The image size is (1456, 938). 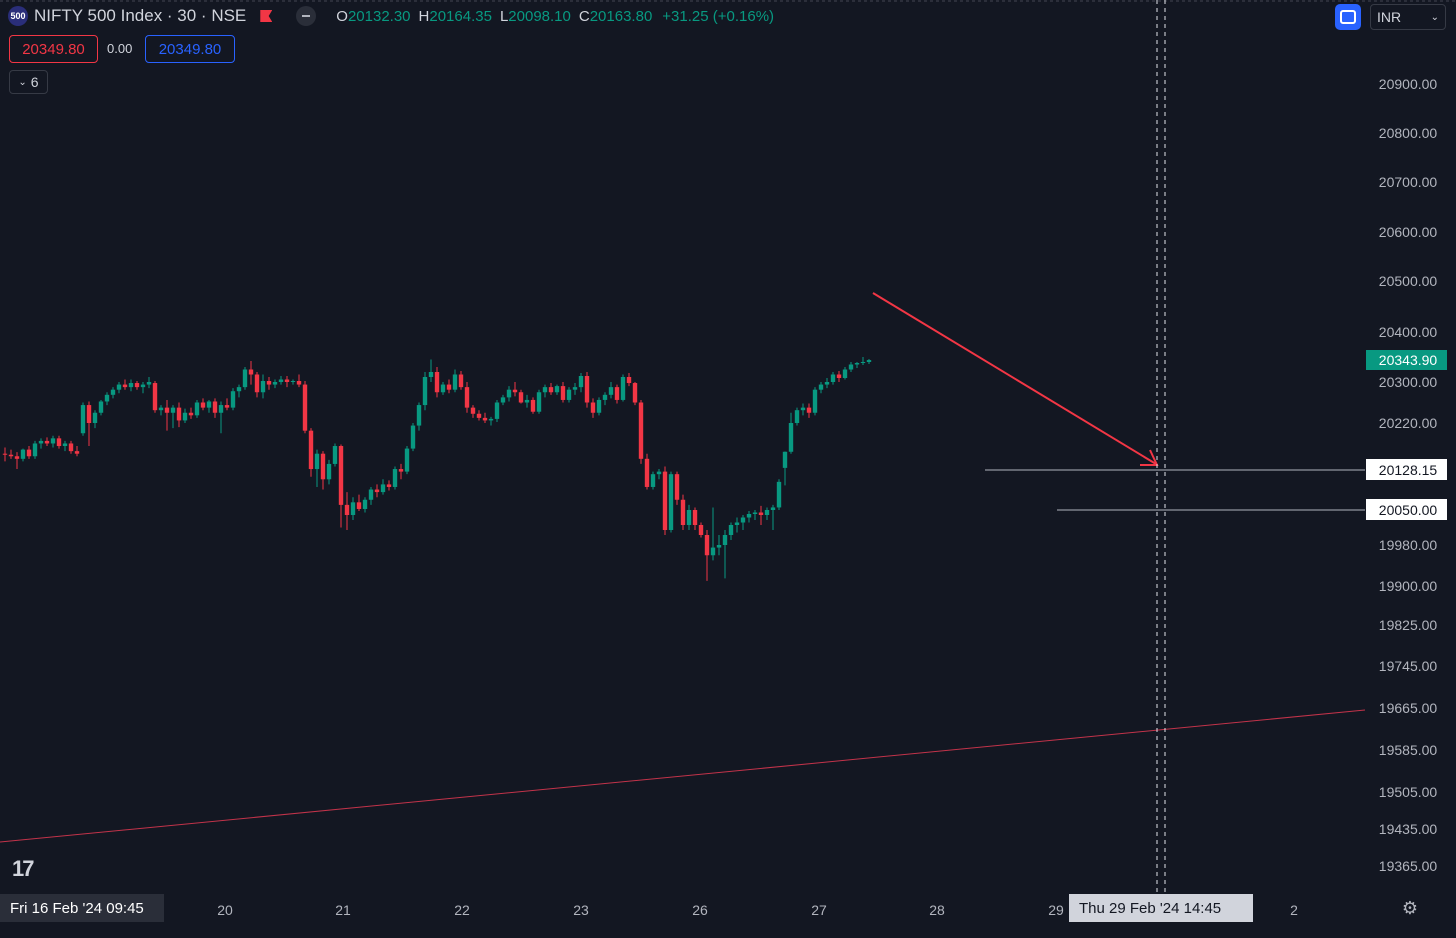 What do you see at coordinates (53, 49) in the screenshot?
I see `sell-button: 20349.80` at bounding box center [53, 49].